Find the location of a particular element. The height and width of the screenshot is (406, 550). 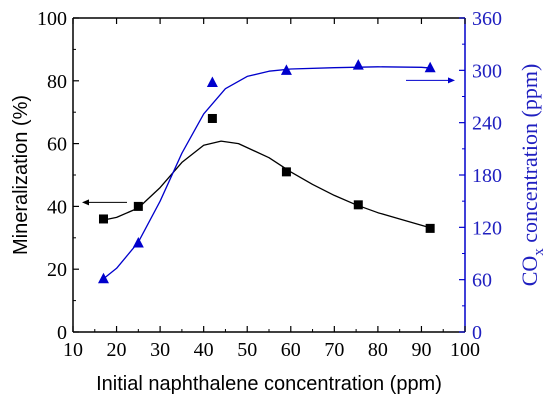

left-tick-label: 20 is located at coordinates (57, 270).